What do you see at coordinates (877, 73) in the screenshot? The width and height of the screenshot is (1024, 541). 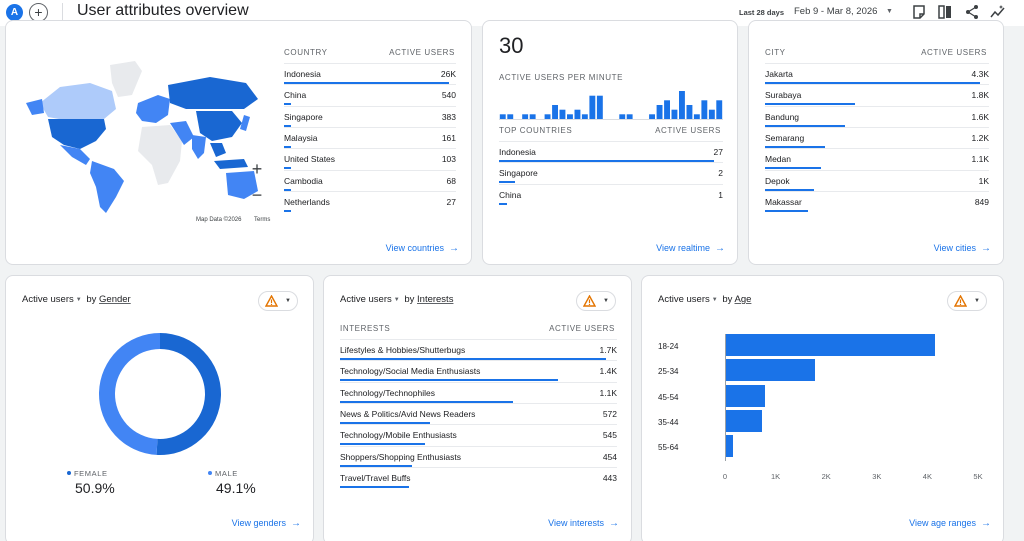 I see `table-row: Jakarta 4.3K` at bounding box center [877, 73].